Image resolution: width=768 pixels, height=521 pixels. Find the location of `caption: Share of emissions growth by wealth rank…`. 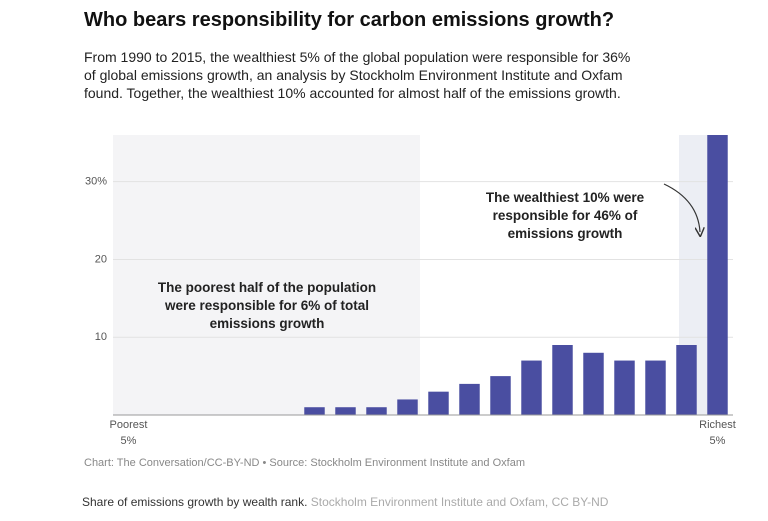

caption: Share of emissions growth by wealth rank… is located at coordinates (345, 502).